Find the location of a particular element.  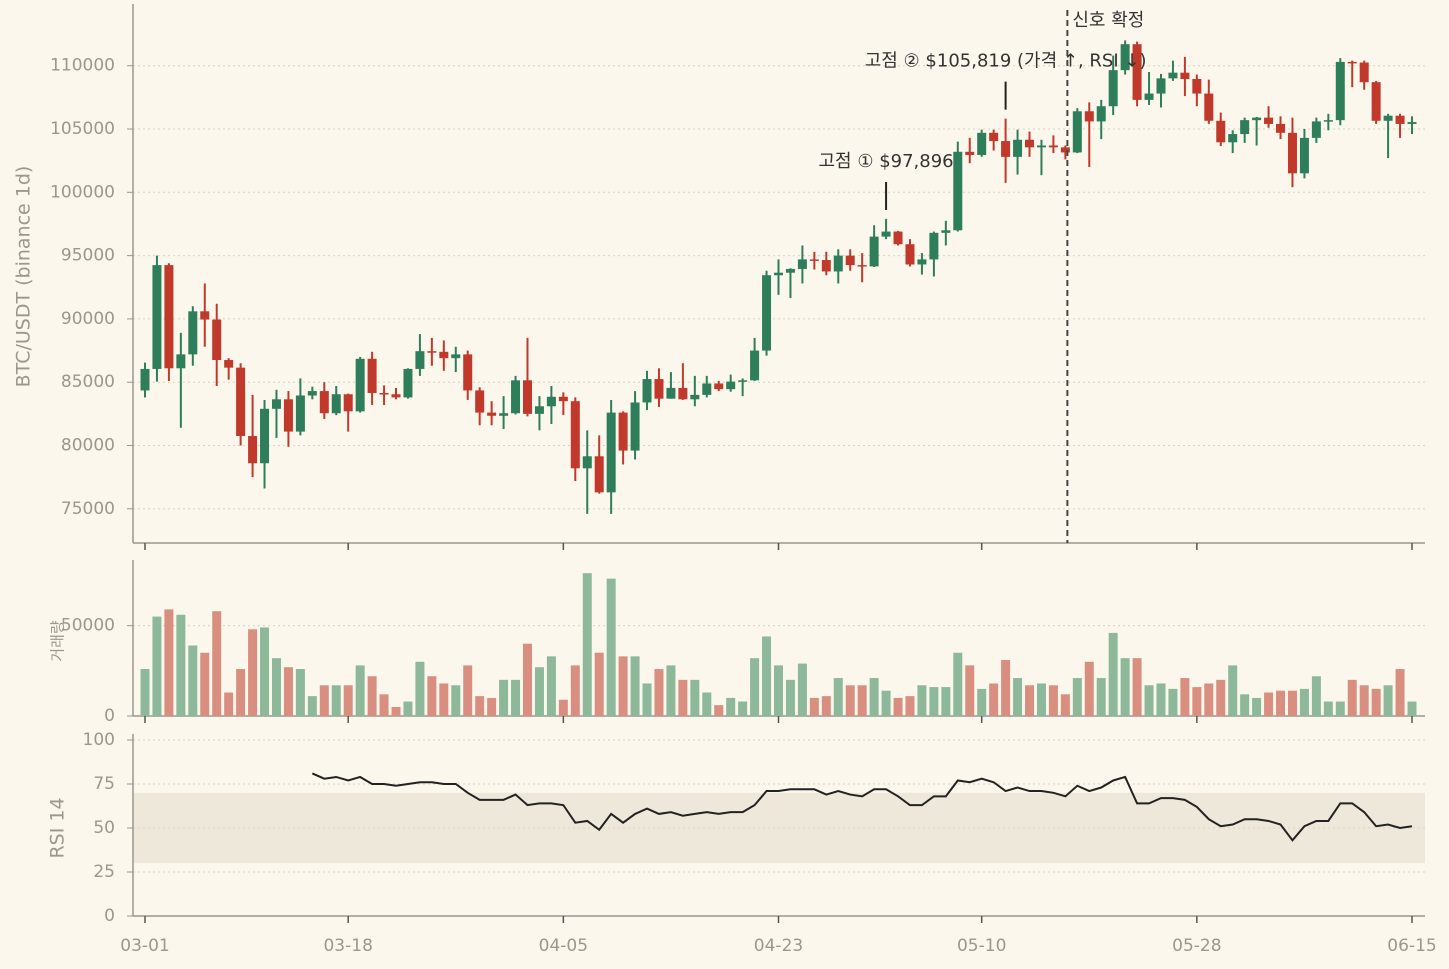

x-tick-label: 04-05 is located at coordinates (563, 946).